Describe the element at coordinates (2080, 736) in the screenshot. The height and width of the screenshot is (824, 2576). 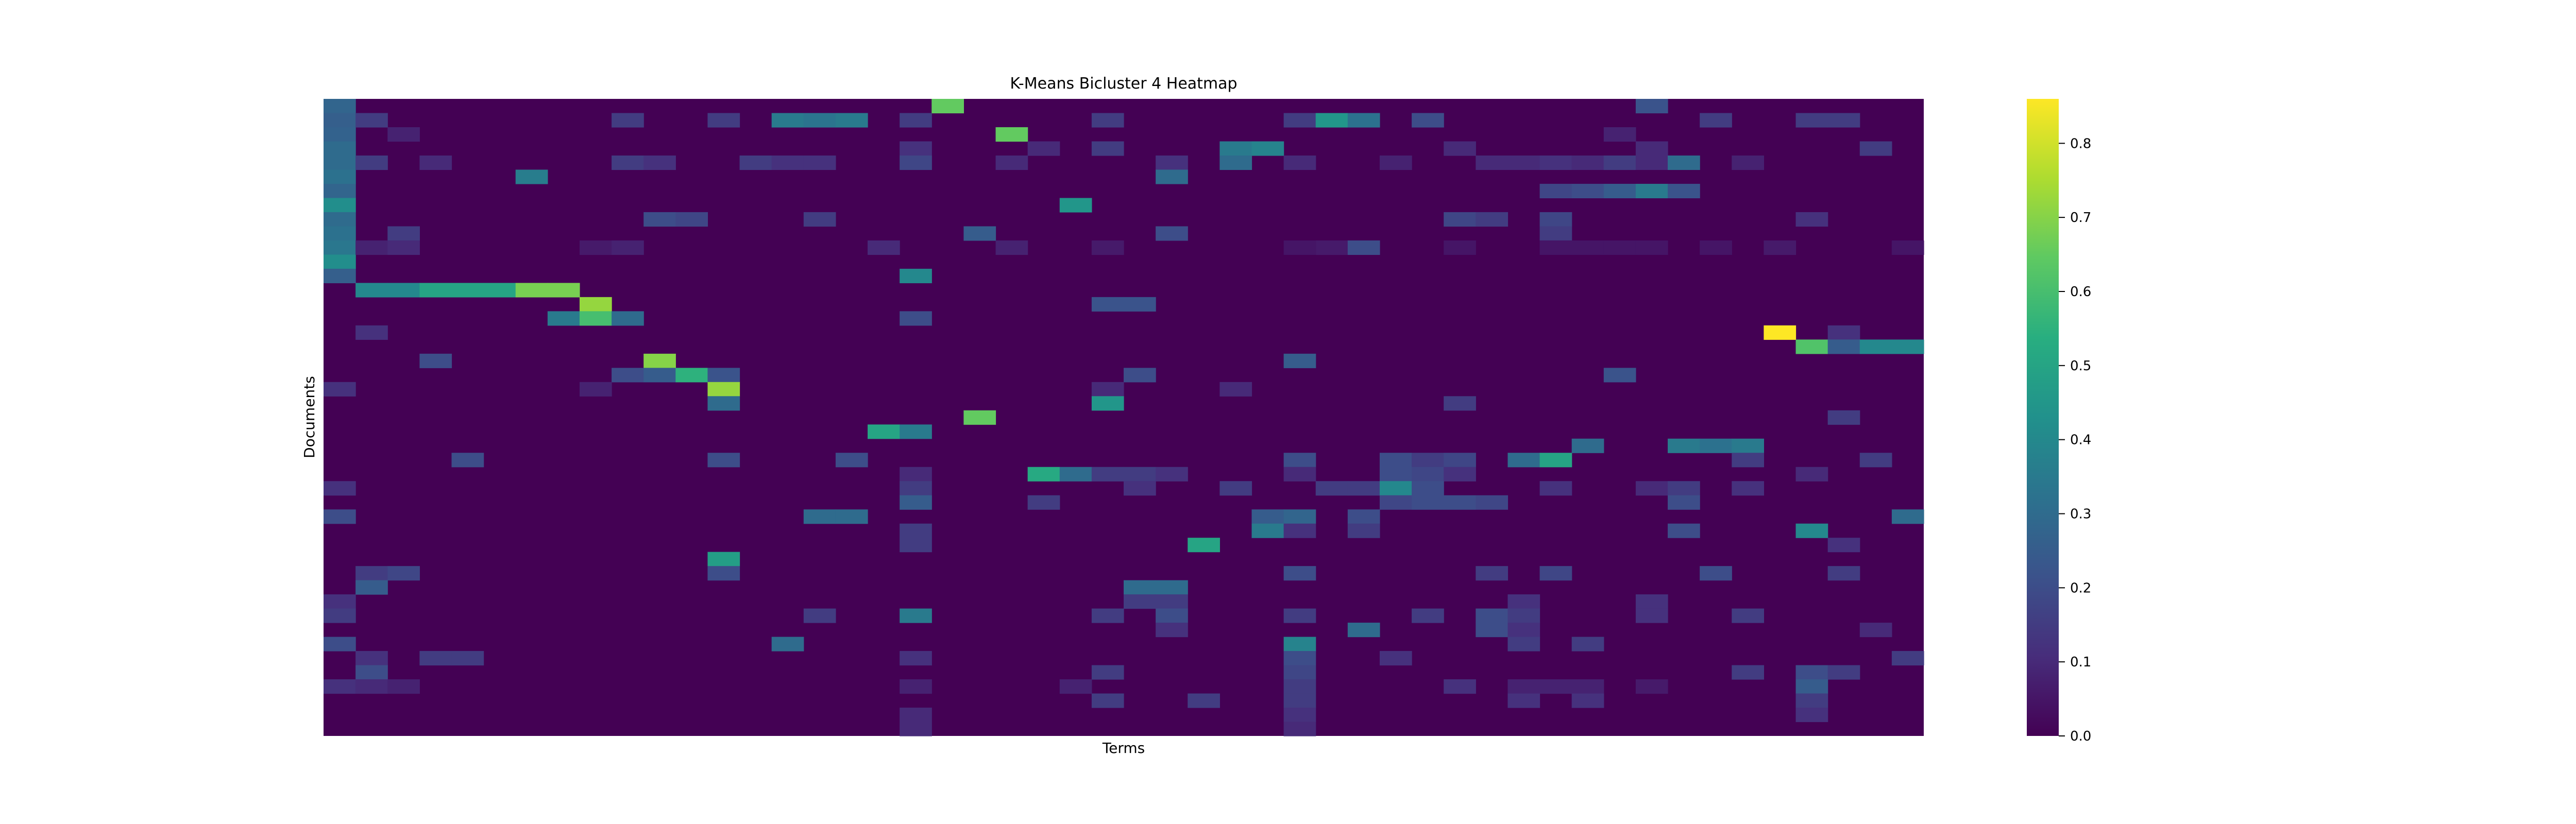
I see `colorbar-tick-label: 0.0` at that location.